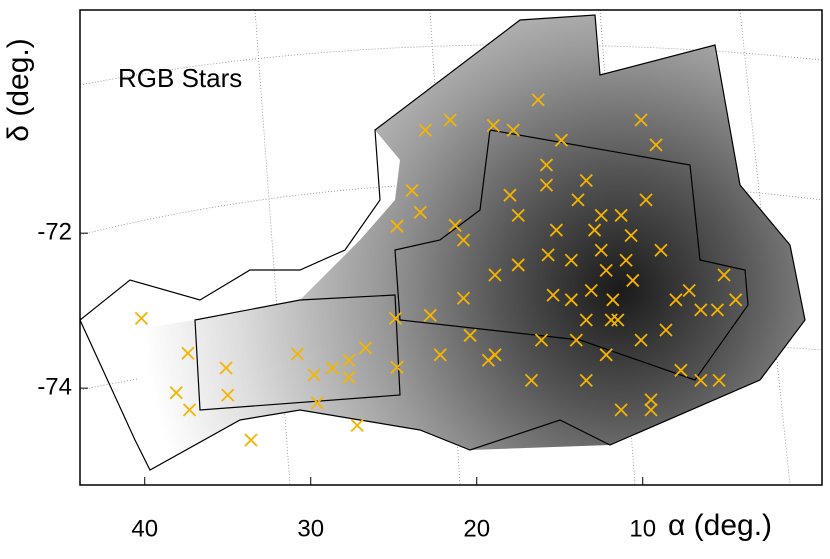 This screenshot has height=559, width=830. What do you see at coordinates (476, 528) in the screenshot?
I see `x-tick-label: 20` at bounding box center [476, 528].